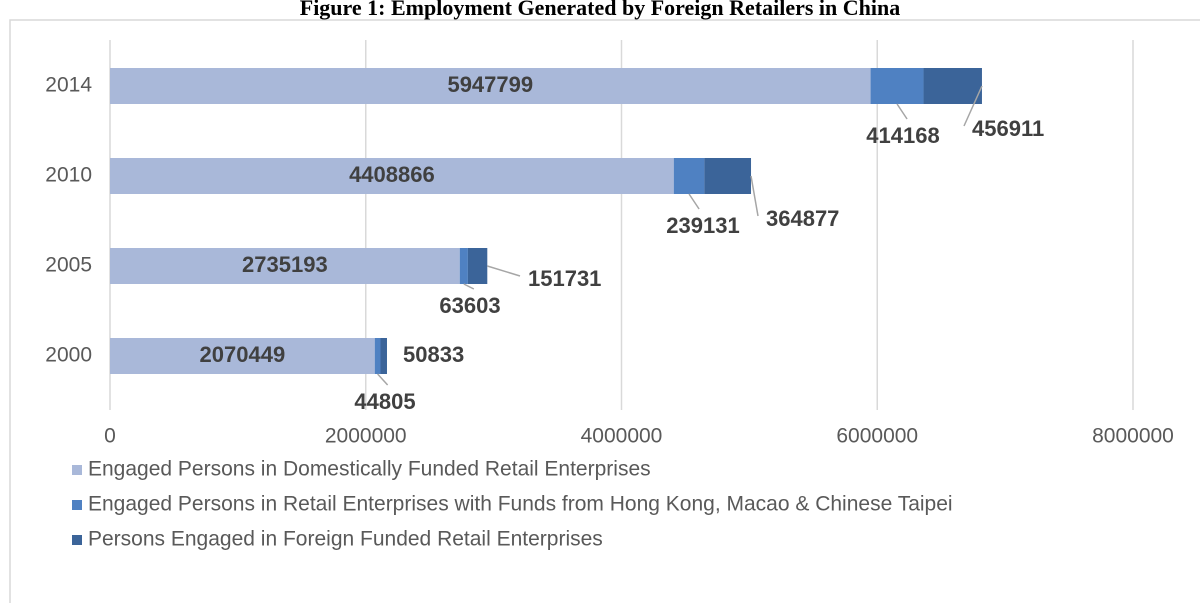 Image resolution: width=1200 pixels, height=603 pixels. I want to click on data-label: 456911, so click(1008, 128).